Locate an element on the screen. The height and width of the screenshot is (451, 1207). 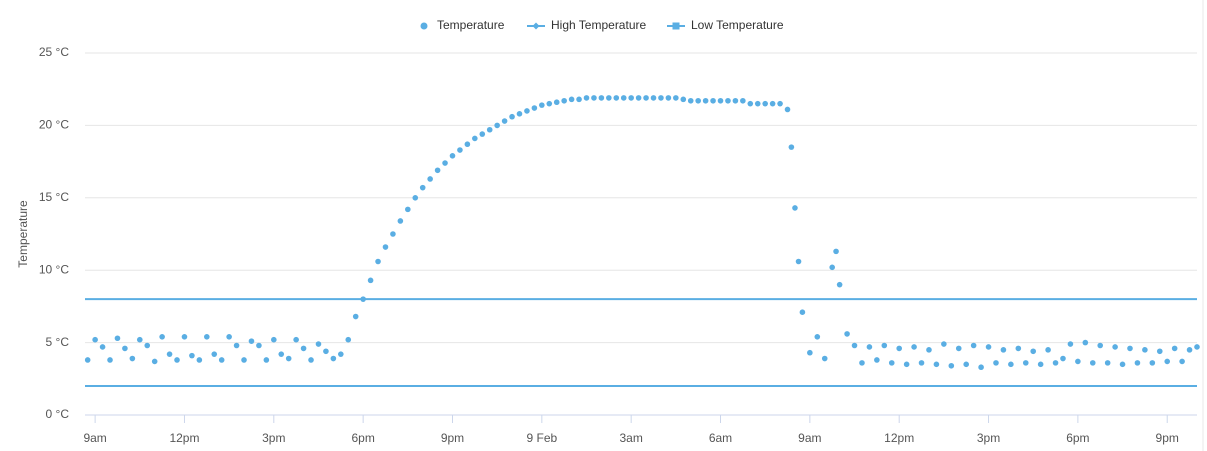
legend-marker is located at coordinates (424, 26).